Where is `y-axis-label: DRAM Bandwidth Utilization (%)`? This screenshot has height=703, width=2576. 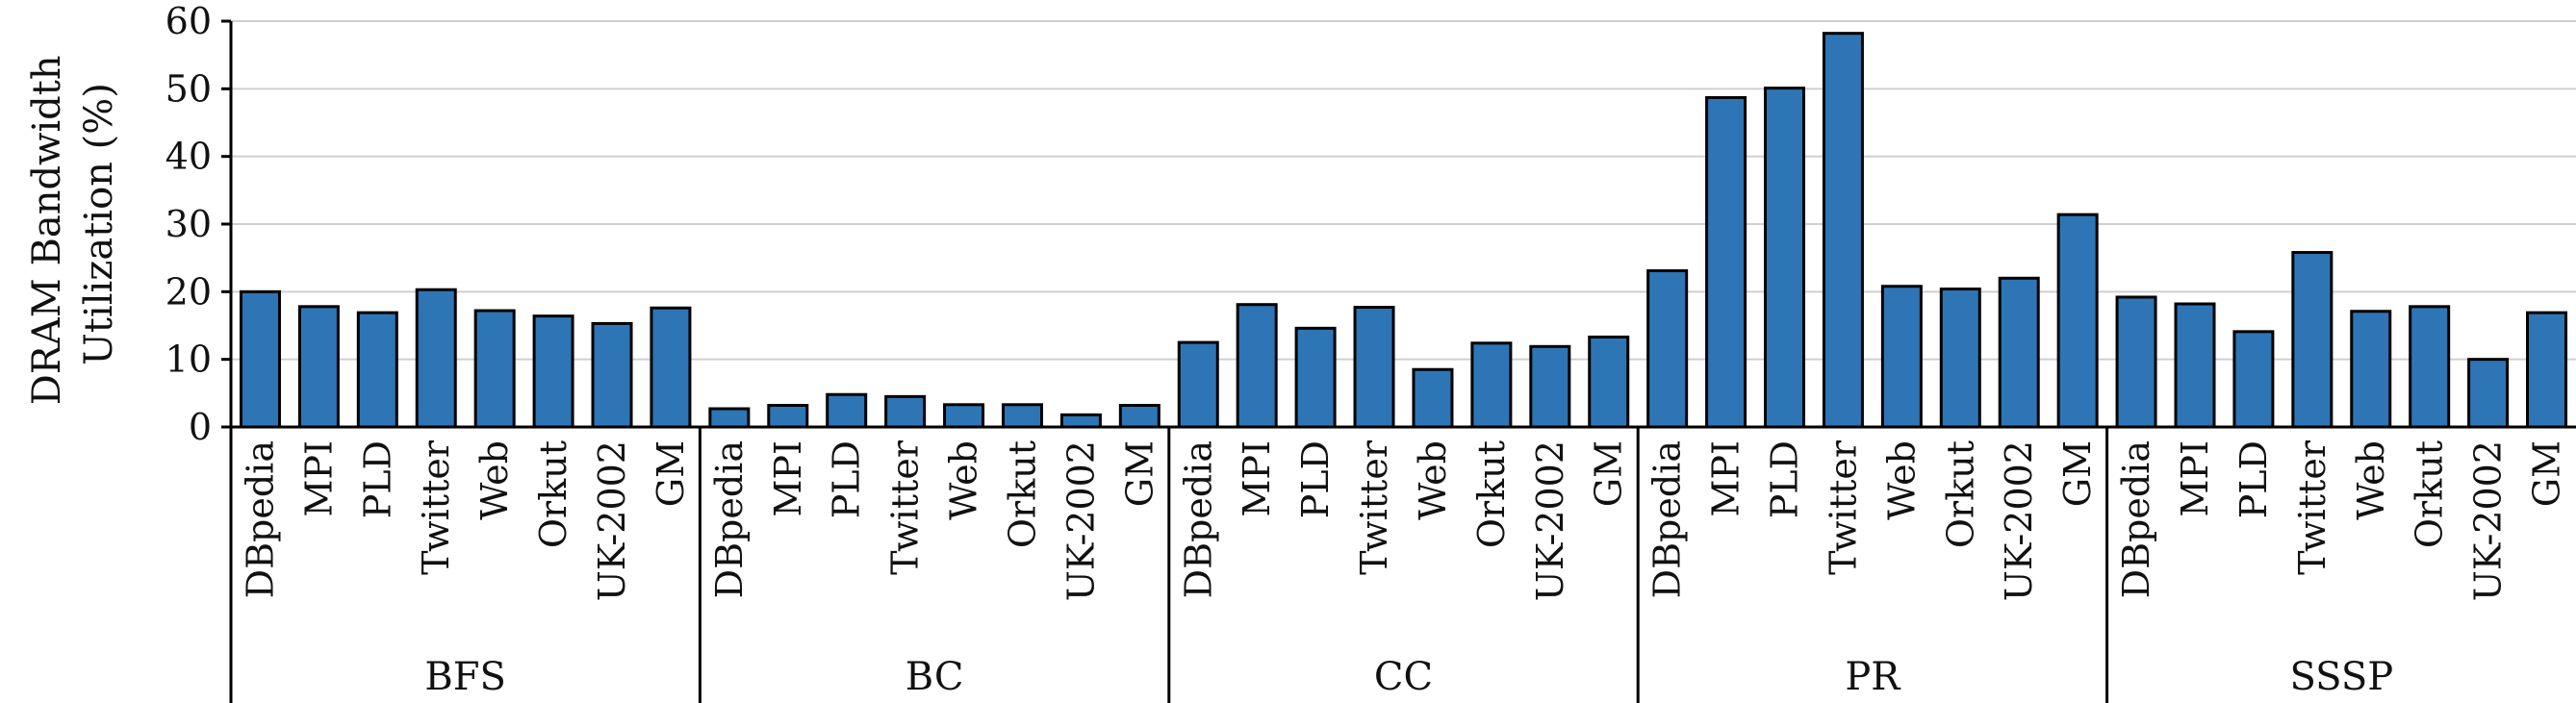 y-axis-label: DRAM Bandwidth Utilization (%) is located at coordinates (73, 224).